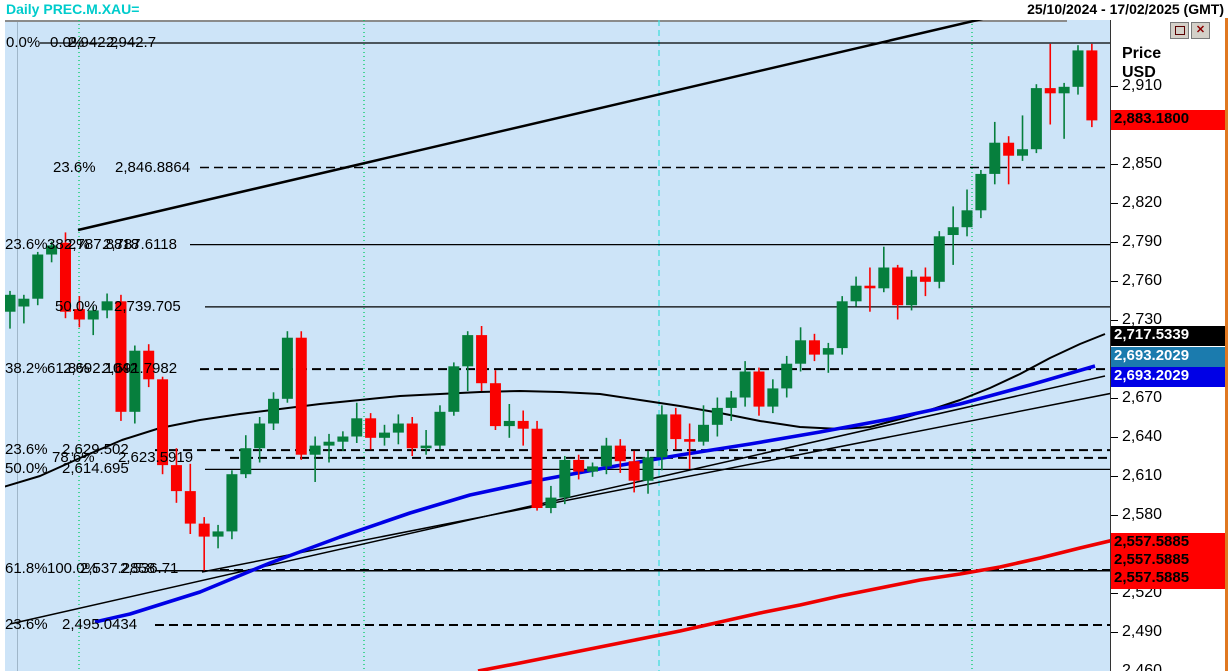 This screenshot has width=1228, height=671. I want to click on window-right-border, so click(1226, 344).